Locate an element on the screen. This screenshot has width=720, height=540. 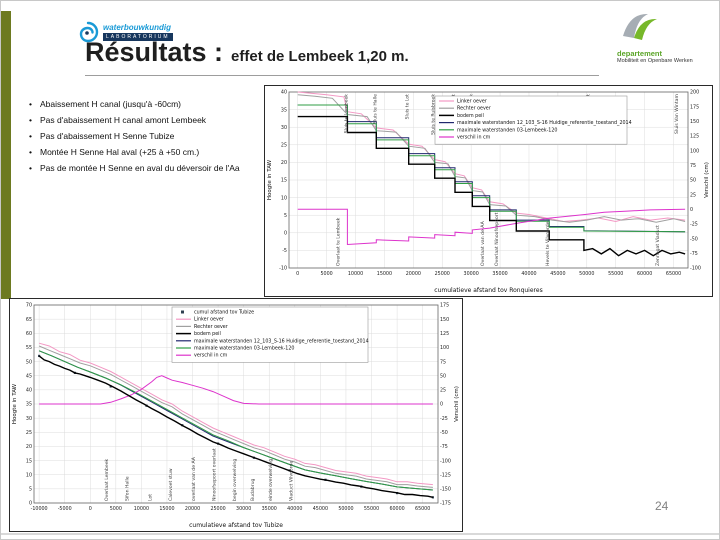
svg-text: 40 is located at coordinates (29, 391).